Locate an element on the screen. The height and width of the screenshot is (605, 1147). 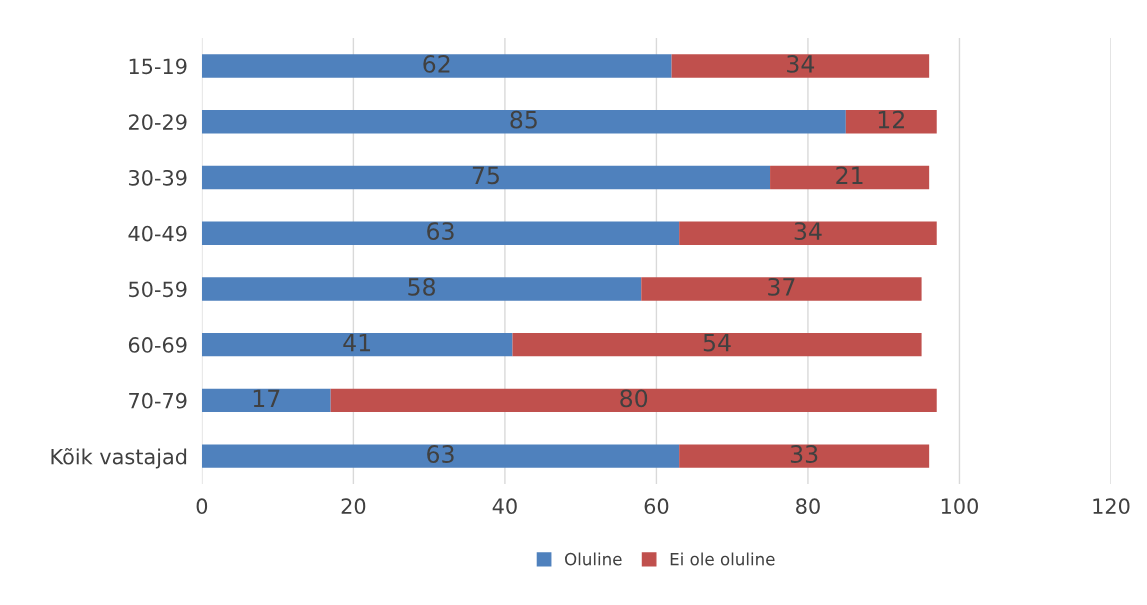
y-tick-label: 40-49 is located at coordinates (157, 233).